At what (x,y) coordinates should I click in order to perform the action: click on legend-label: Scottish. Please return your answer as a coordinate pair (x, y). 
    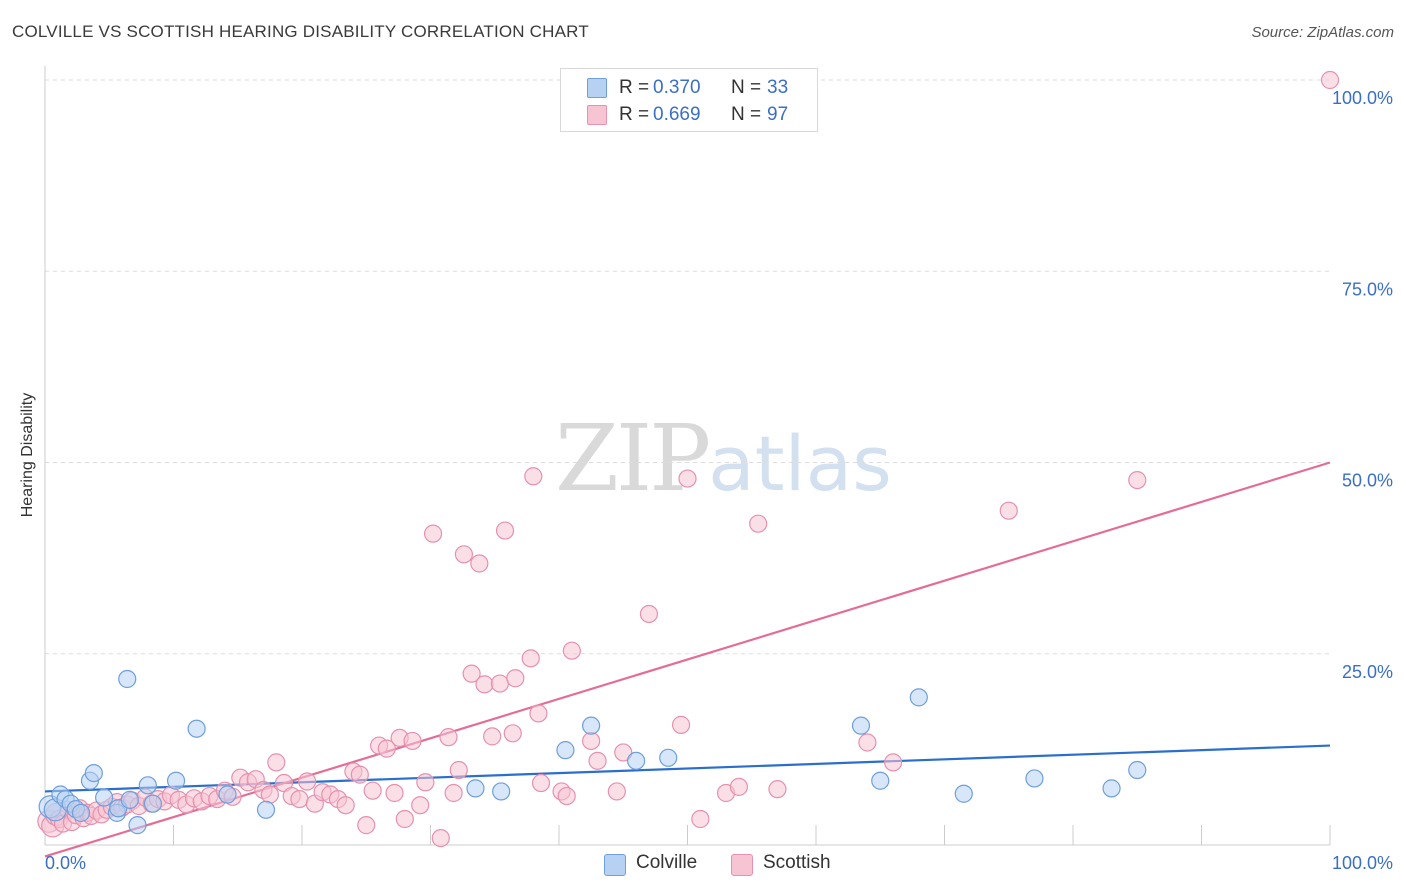
    Looking at the image, I should click on (797, 862).